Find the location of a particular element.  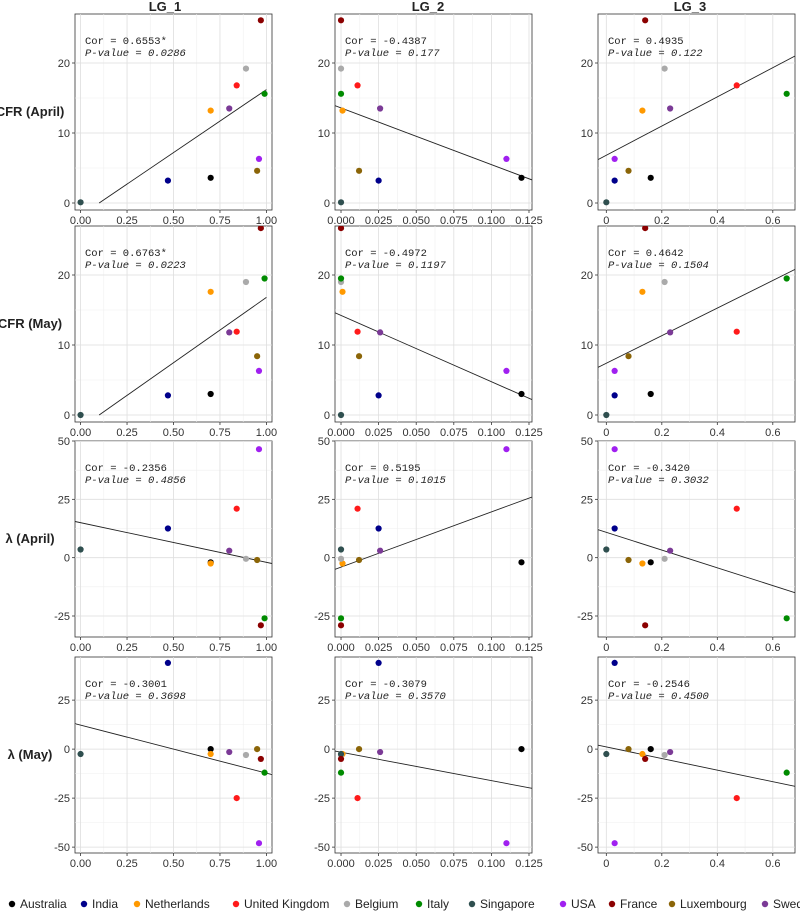

legend-item-belgium: Belgium is located at coordinates (370, 904).